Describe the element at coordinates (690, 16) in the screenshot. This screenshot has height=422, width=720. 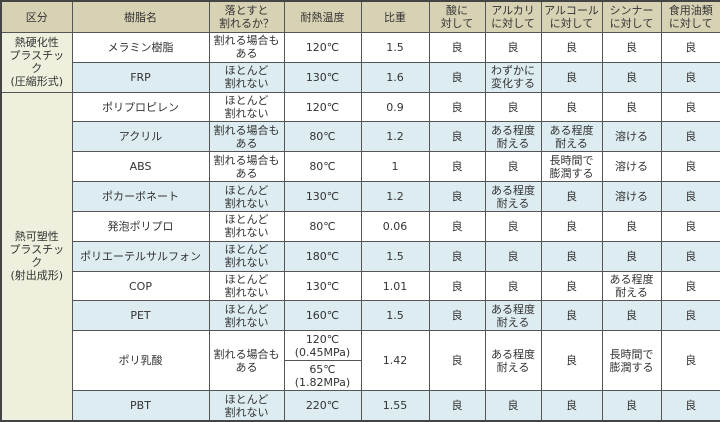
I see `column-header: 食用油類 に対して` at that location.